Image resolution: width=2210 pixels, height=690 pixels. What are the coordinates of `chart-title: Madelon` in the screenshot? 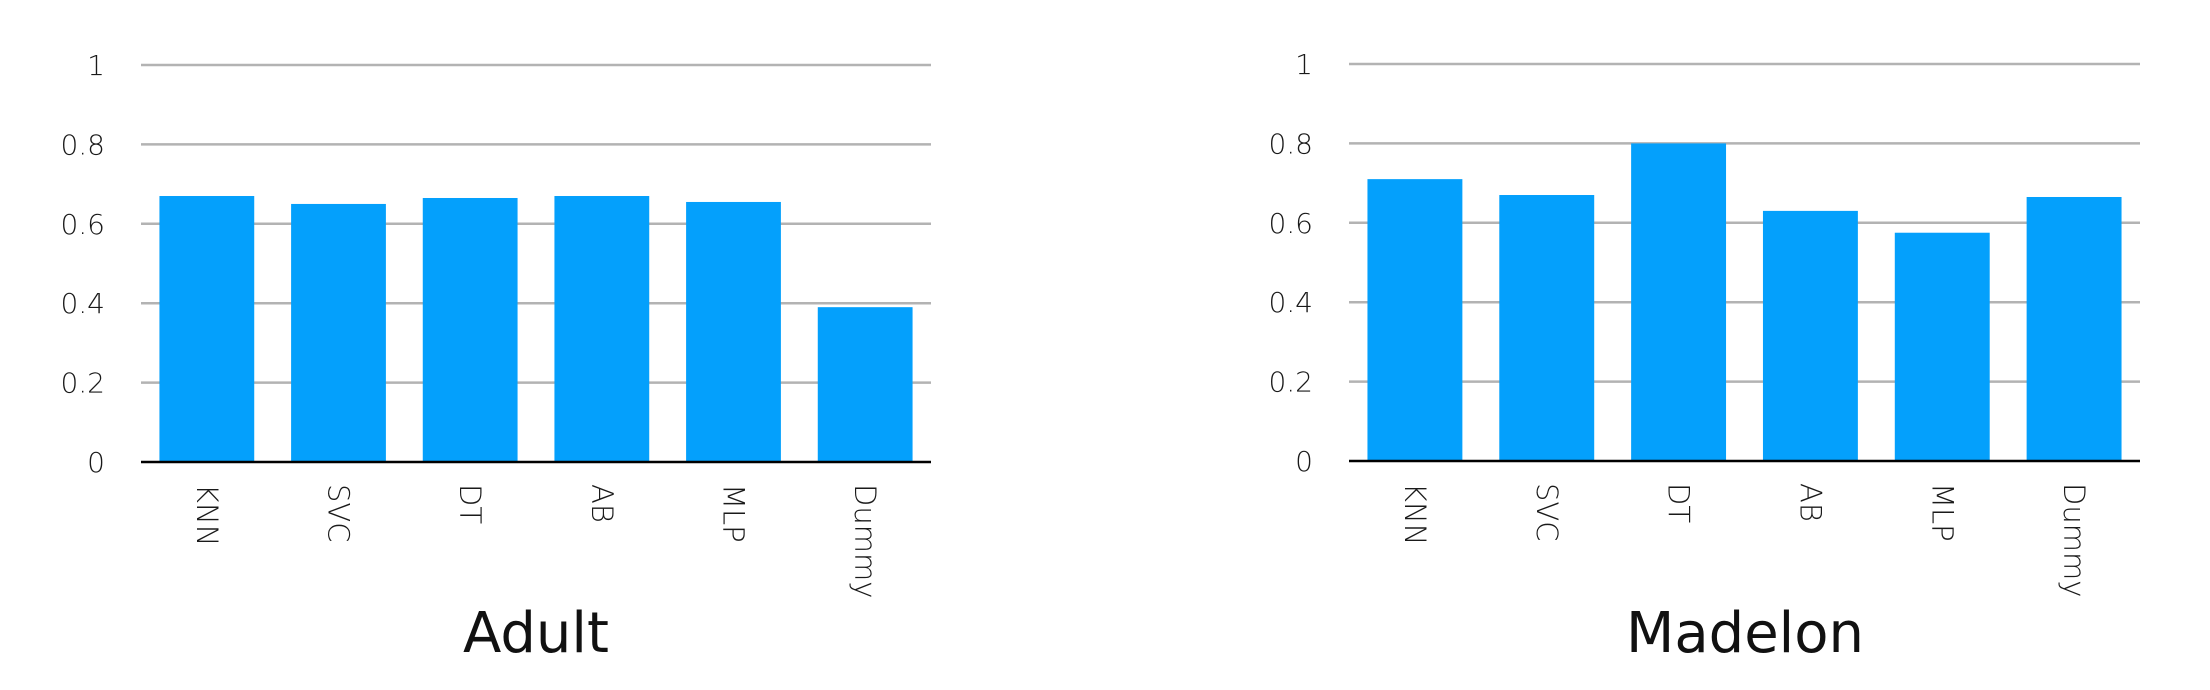 It's located at (1745, 633).